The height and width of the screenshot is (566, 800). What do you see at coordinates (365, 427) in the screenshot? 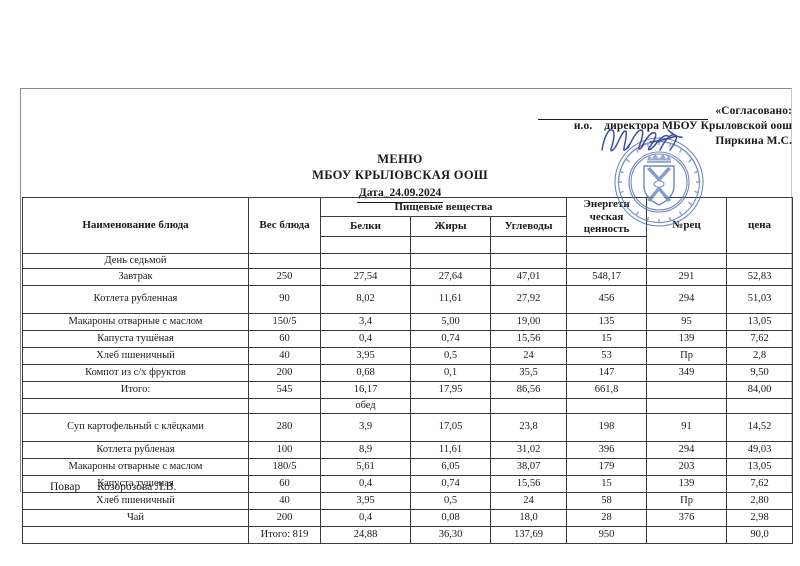
I see `dish-proteins: 3,9` at bounding box center [365, 427].